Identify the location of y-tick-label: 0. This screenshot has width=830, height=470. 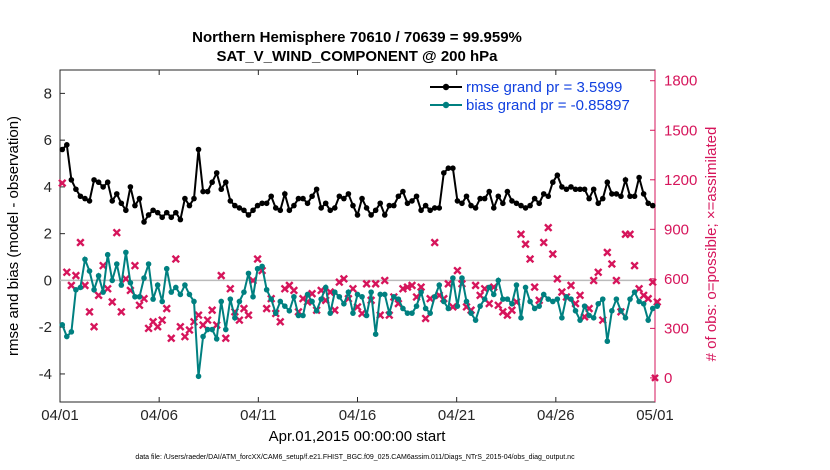
(48, 280).